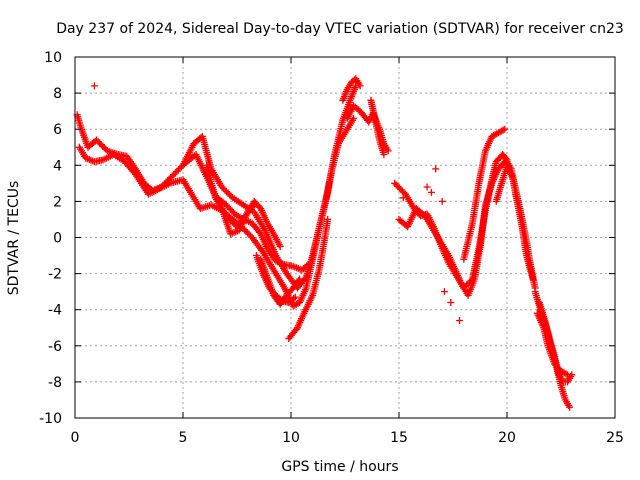 The height and width of the screenshot is (480, 640). What do you see at coordinates (50, 419) in the screenshot?
I see `y-tick-label: -10` at bounding box center [50, 419].